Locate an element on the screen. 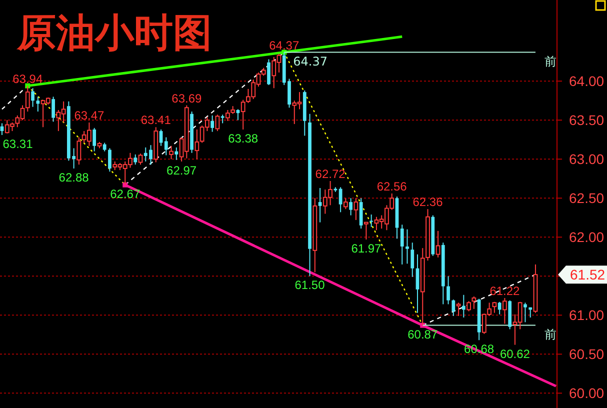 The image size is (607, 408). y-tick-label: 61.00 is located at coordinates (586, 315).